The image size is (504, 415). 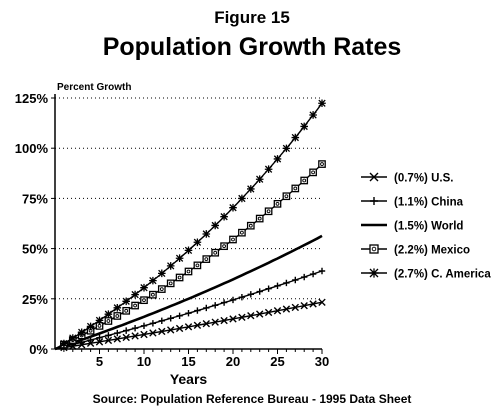 I want to click on chart-title: Population Growth Rates, so click(x=252, y=47).